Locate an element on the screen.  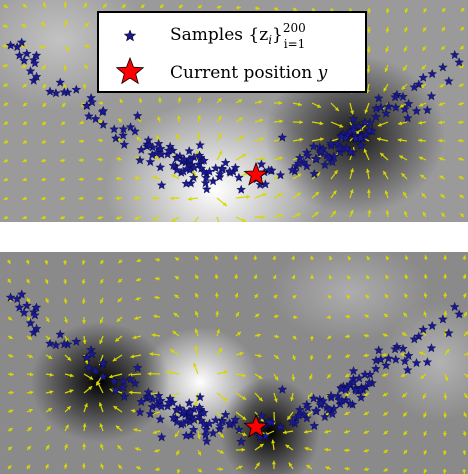
legend-box is located at coordinates (232, 52).